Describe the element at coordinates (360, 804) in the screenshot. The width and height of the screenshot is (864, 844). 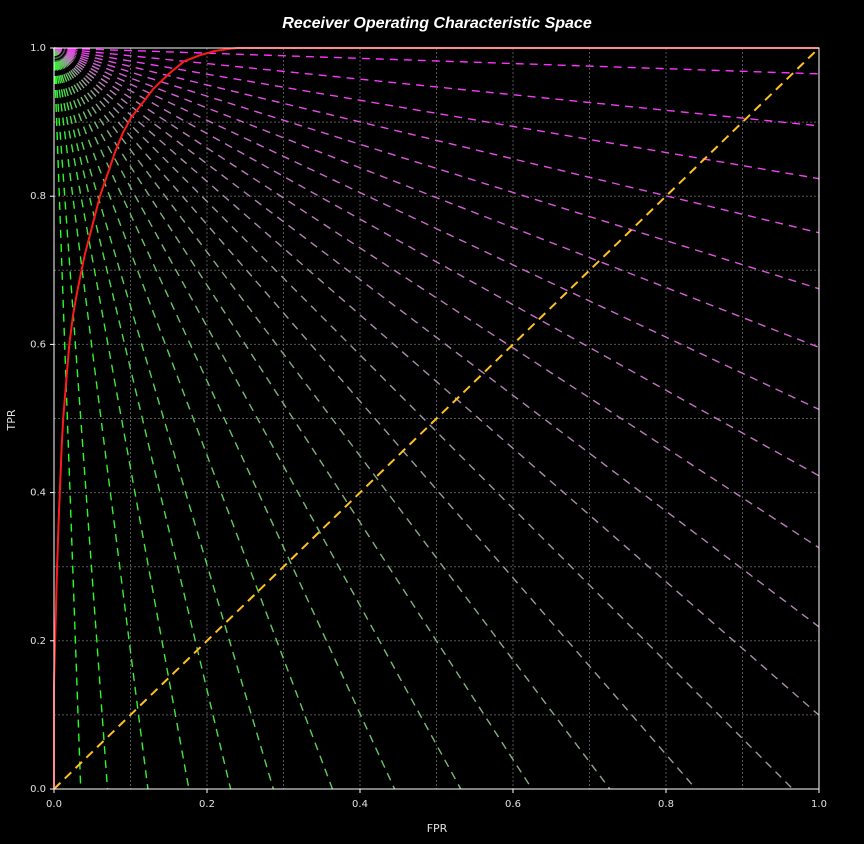
I see `x-tick-label: 0.4` at that location.